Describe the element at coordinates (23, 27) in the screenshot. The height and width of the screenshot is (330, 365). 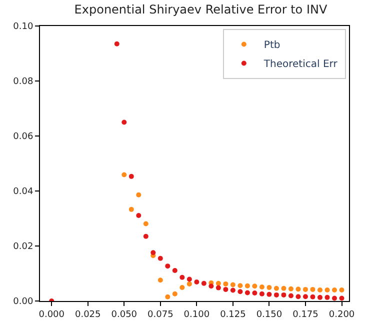
I see `y-tick-label: 0.10` at that location.